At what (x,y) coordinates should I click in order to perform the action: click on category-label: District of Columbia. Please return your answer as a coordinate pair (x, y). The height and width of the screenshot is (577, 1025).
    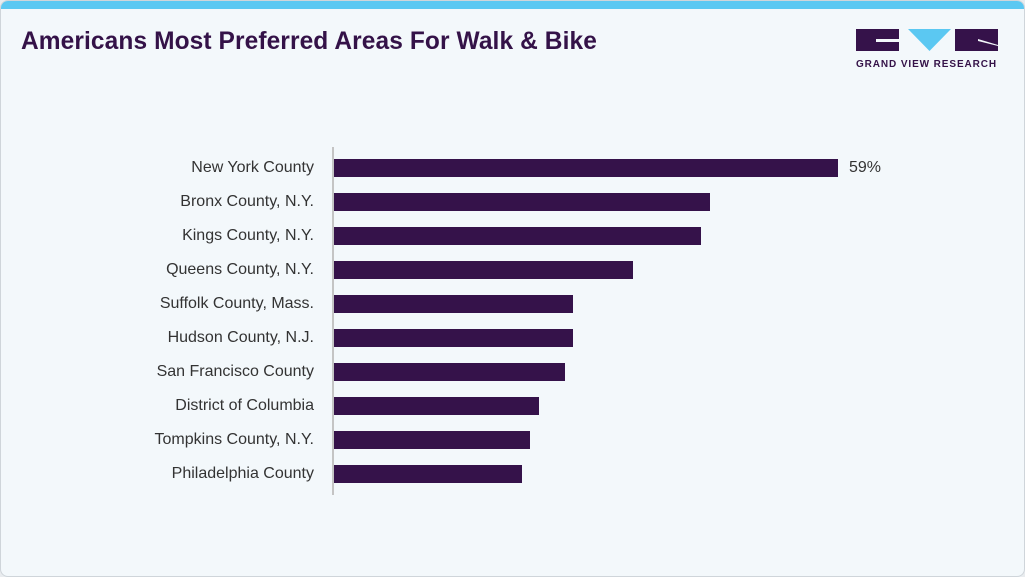
    Looking at the image, I should click on (244, 405).